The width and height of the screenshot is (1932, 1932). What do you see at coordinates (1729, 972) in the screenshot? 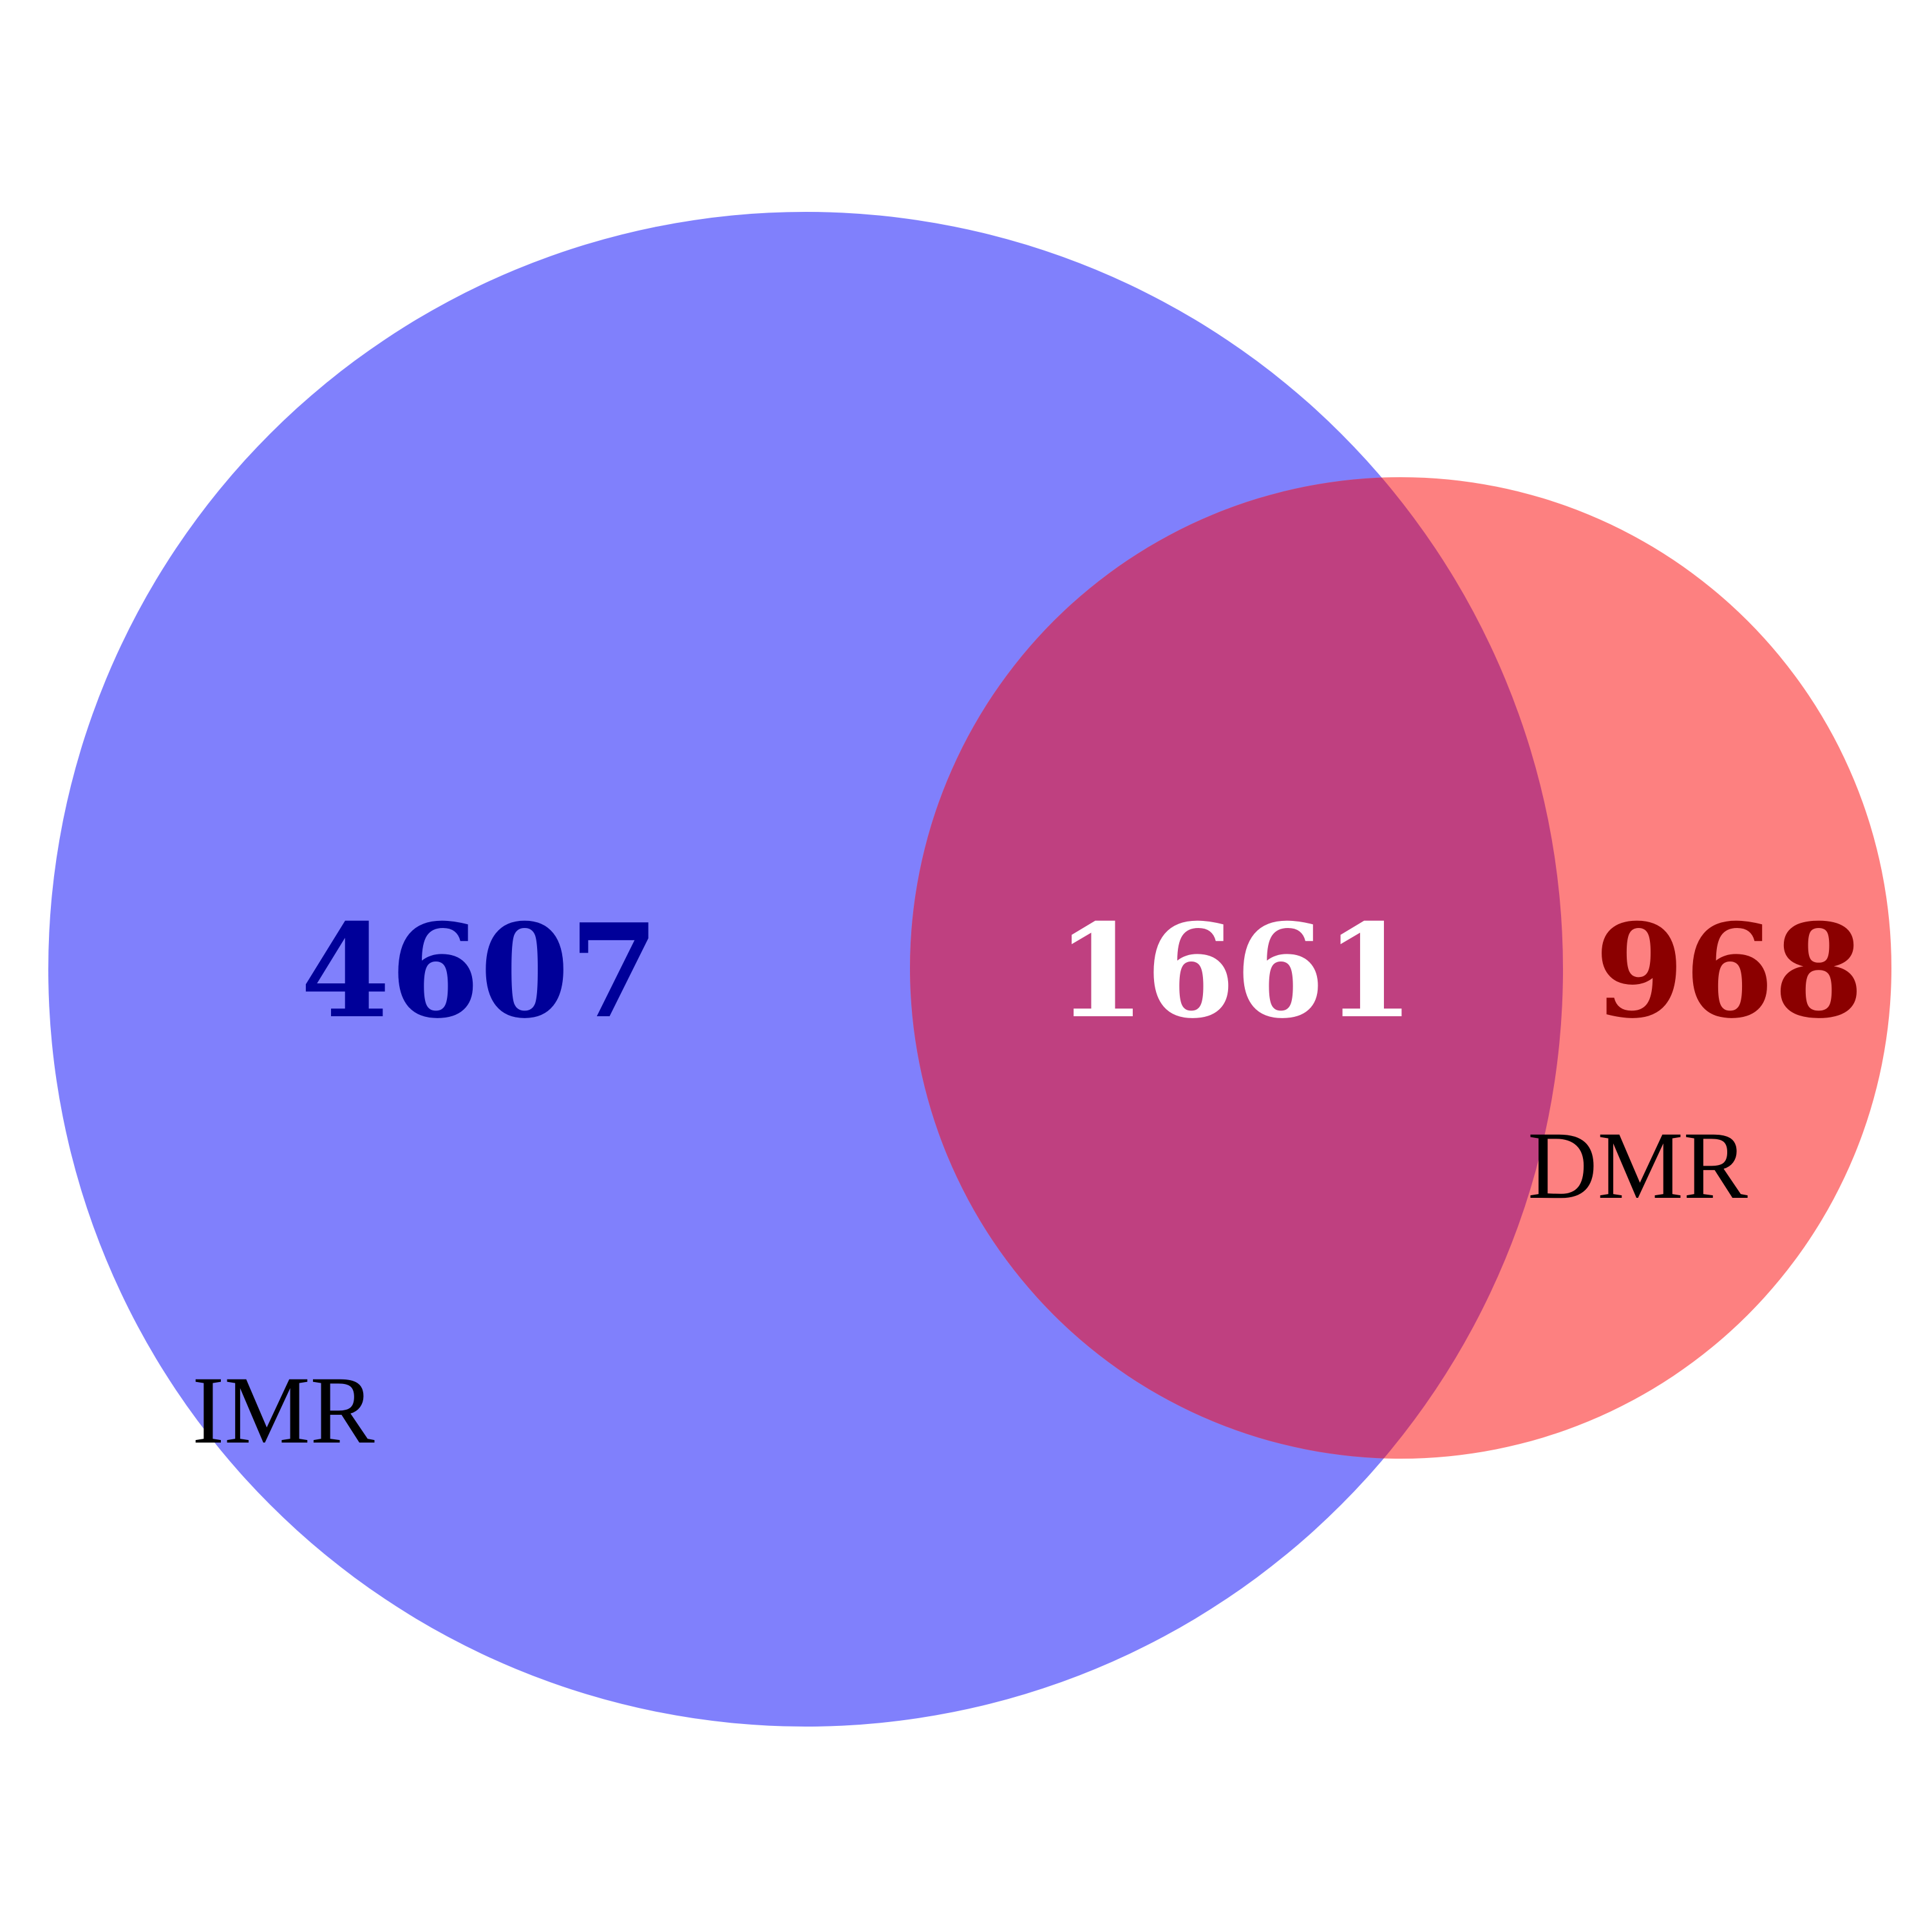
I see `dmr-only-count: 968` at bounding box center [1729, 972].